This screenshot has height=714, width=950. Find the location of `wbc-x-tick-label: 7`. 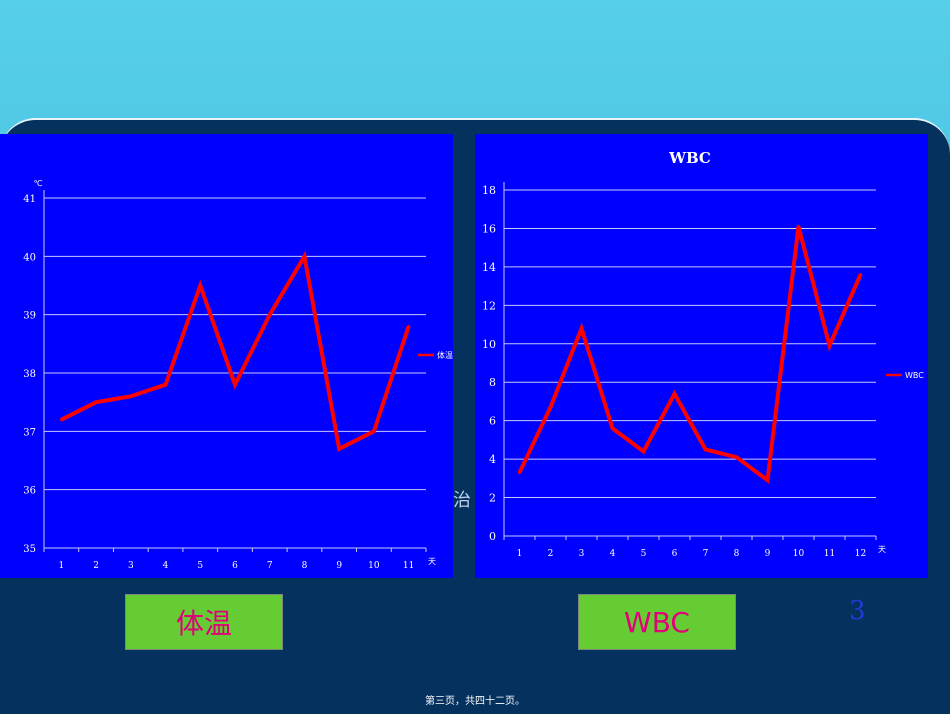

wbc-x-tick-label: 7 is located at coordinates (706, 554).